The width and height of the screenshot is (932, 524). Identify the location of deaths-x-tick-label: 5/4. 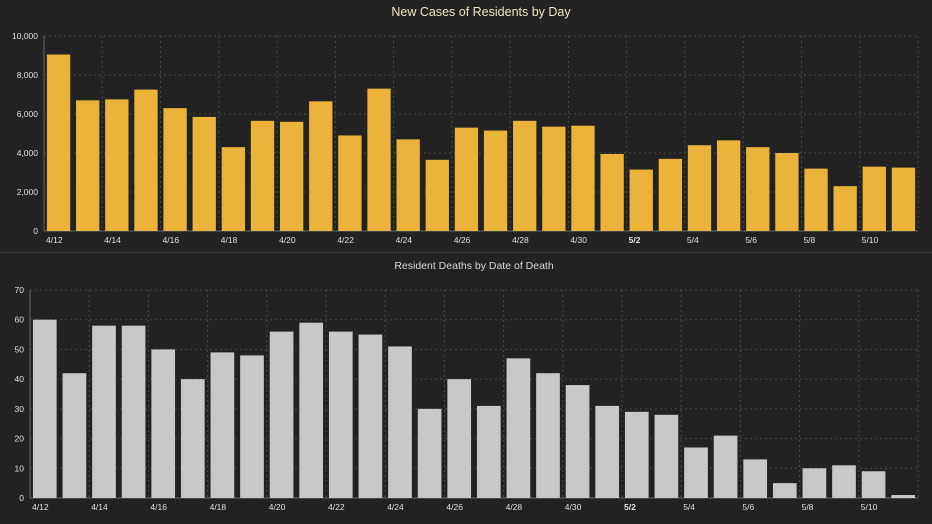
(689, 507).